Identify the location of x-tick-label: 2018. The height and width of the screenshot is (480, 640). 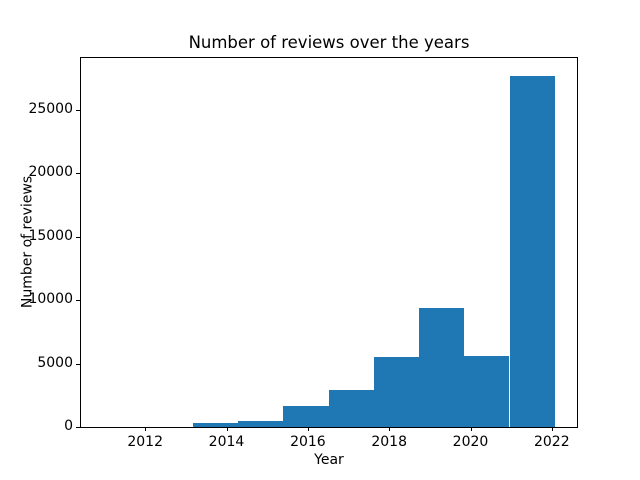
(389, 442).